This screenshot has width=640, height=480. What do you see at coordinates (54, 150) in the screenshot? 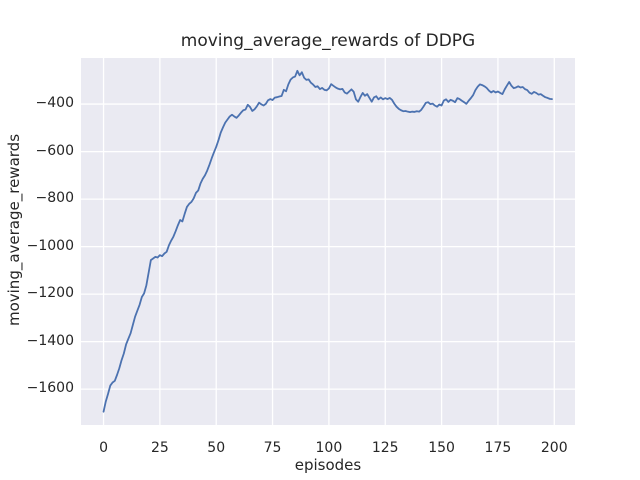
I see `y-tick-label: −600` at bounding box center [54, 150].